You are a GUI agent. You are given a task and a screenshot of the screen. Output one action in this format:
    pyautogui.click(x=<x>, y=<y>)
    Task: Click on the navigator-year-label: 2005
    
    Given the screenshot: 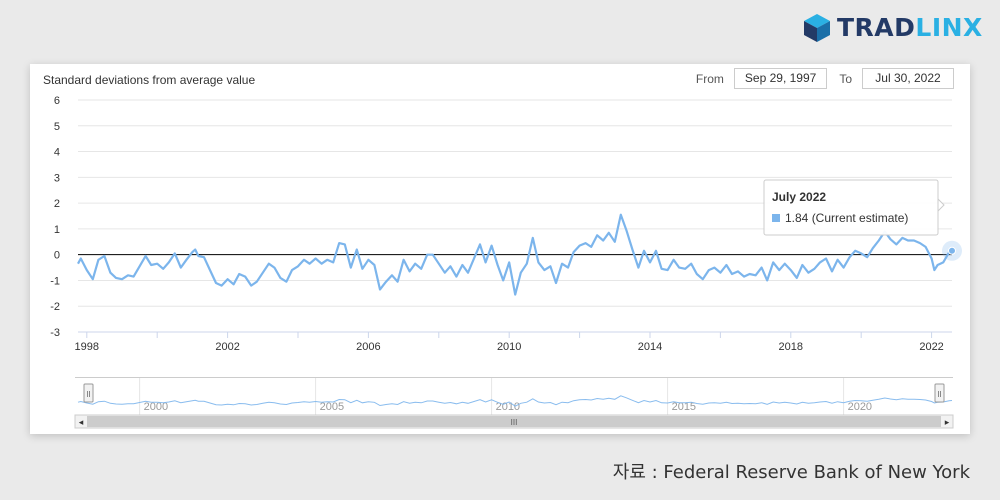 What is the action you would take?
    pyautogui.click(x=332, y=407)
    